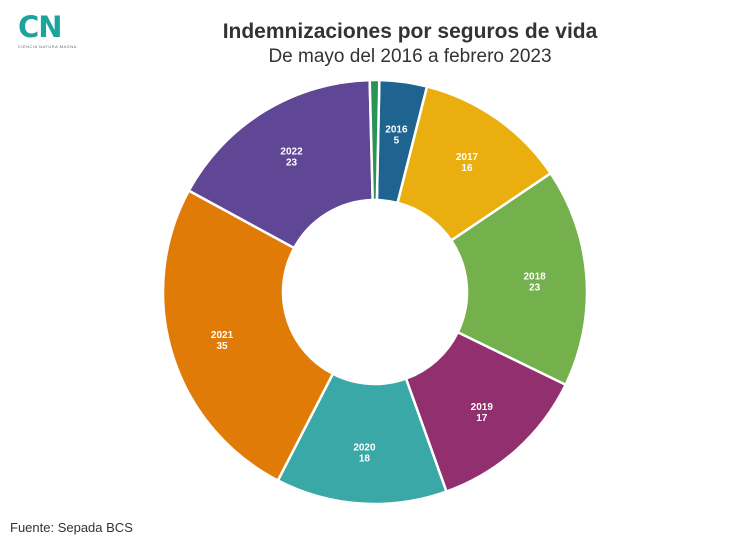 The image size is (750, 547). I want to click on slice-label-year: 2018, so click(534, 277).